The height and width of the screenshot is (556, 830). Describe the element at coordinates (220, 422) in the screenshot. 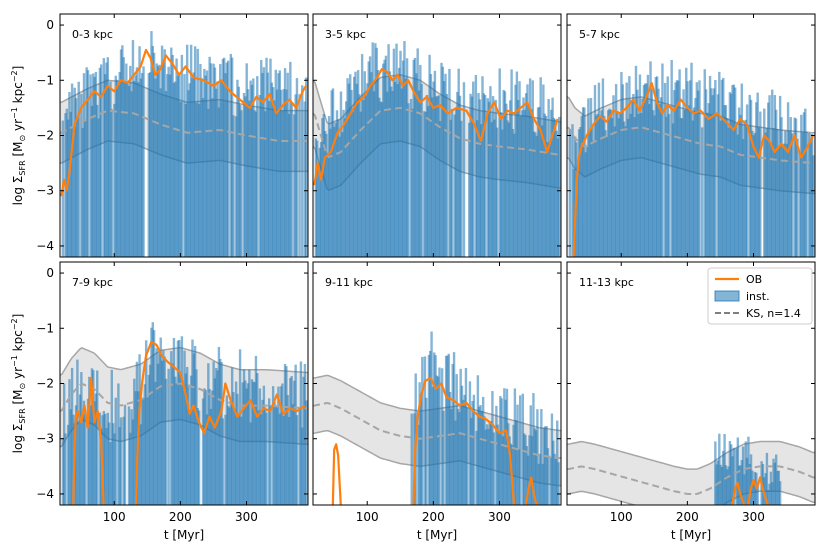

I see `ob-line` at that location.